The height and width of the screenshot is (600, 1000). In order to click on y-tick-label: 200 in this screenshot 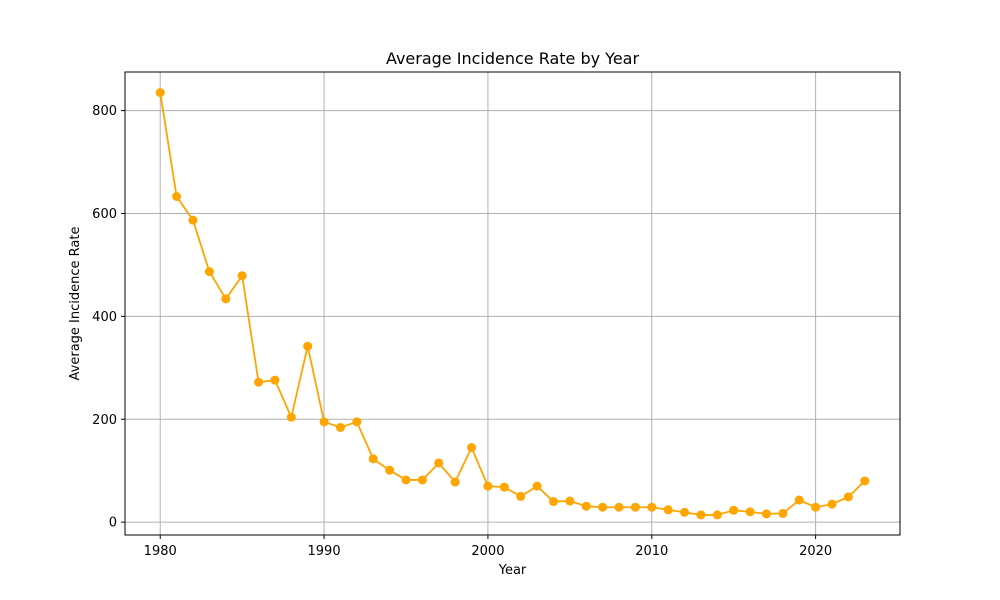, I will do `click(104, 420)`.